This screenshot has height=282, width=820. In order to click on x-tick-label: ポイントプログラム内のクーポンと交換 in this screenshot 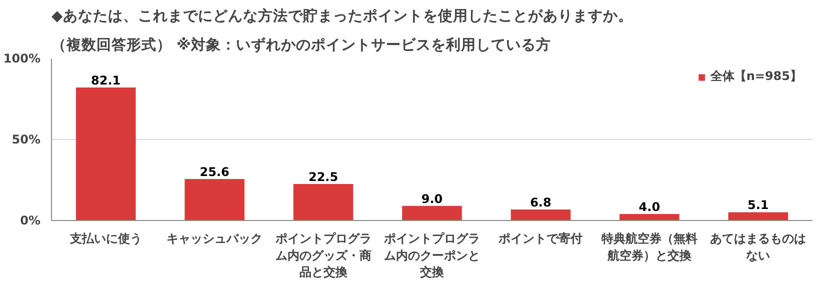, I will do `click(431, 256)`.